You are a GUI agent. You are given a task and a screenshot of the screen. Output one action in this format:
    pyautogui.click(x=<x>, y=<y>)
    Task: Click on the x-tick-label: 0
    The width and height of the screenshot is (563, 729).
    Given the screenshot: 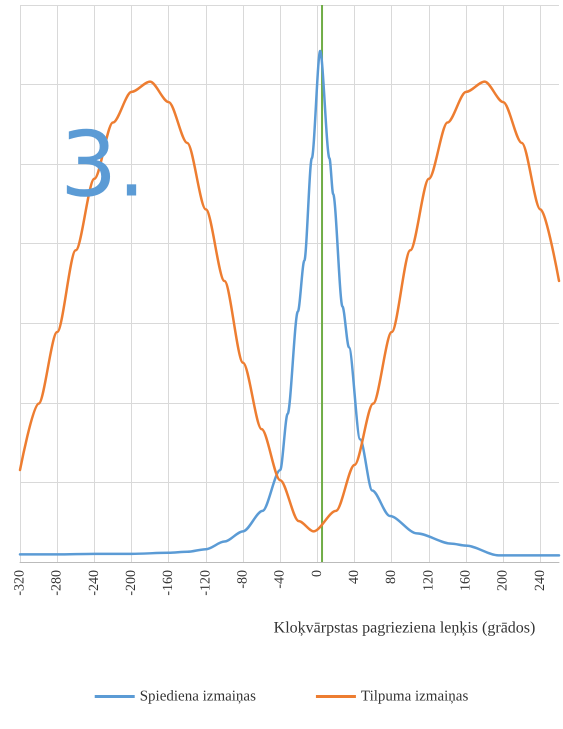 What is the action you would take?
    pyautogui.click(x=317, y=573)
    